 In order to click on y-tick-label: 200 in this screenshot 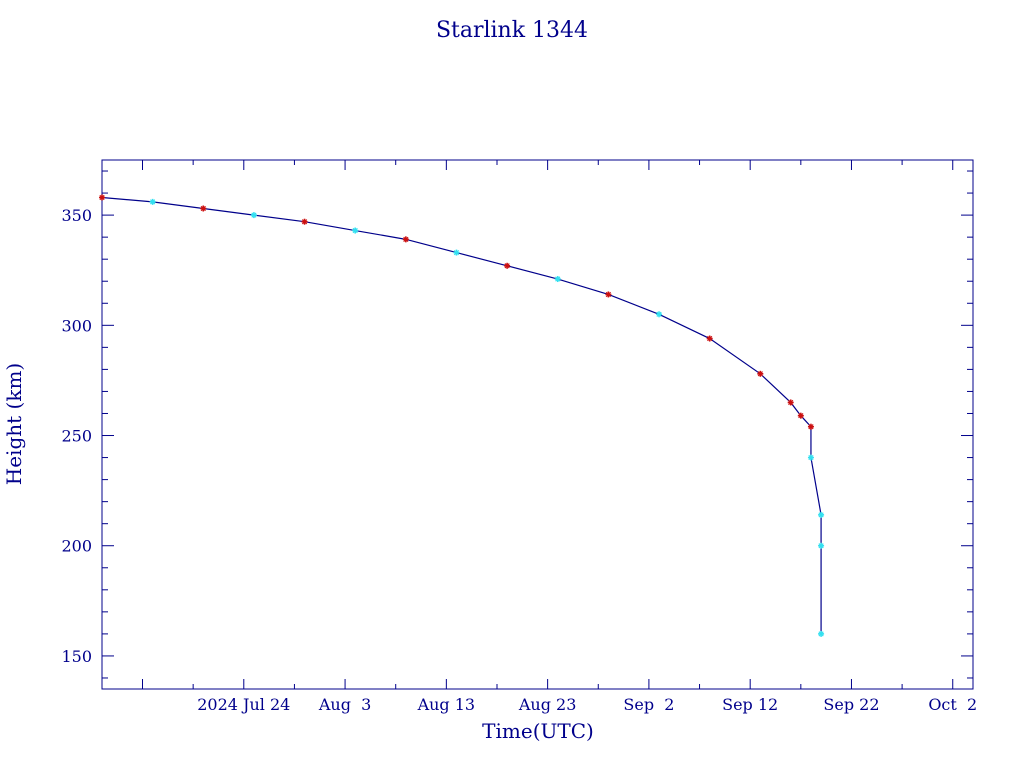, I will do `click(76, 546)`.